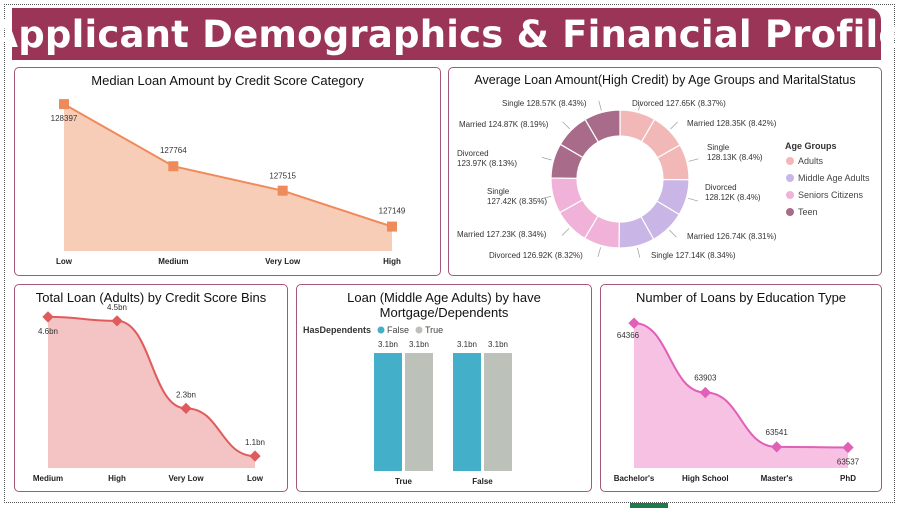  What do you see at coordinates (467, 412) in the screenshot?
I see `bar-false-false` at bounding box center [467, 412].